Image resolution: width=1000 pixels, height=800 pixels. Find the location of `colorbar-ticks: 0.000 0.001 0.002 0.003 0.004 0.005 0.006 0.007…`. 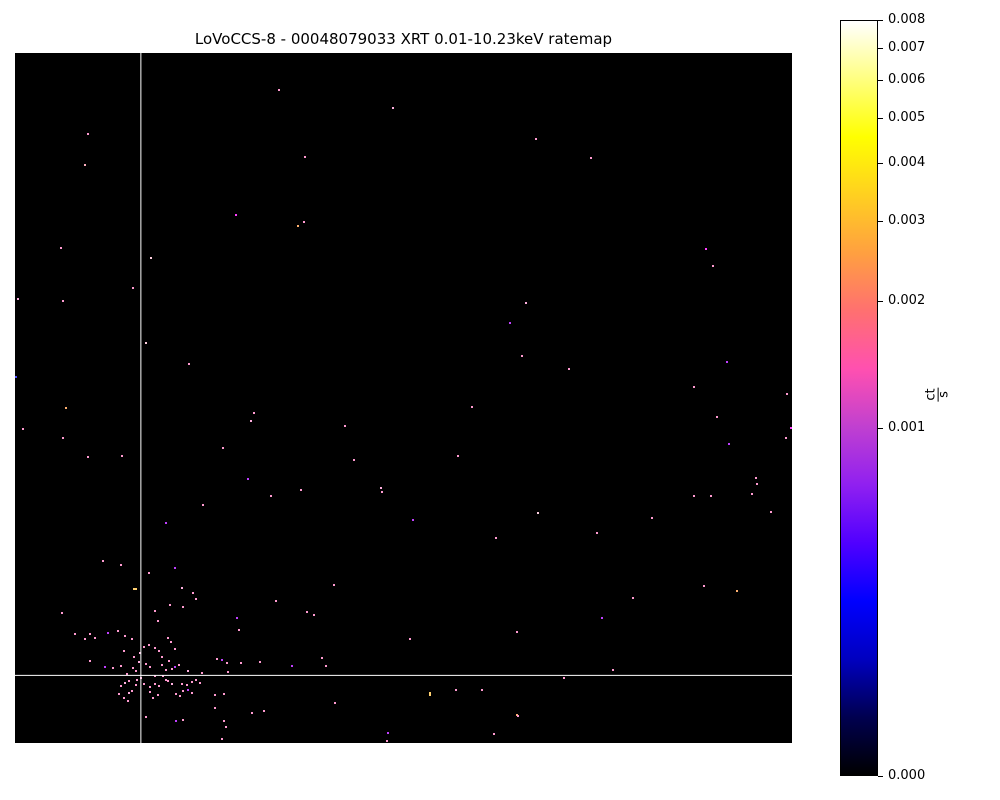

colorbar-ticks: 0.000 0.001 0.002 0.003 0.004 0.005 0.006 0.007… is located at coordinates (918, 400).